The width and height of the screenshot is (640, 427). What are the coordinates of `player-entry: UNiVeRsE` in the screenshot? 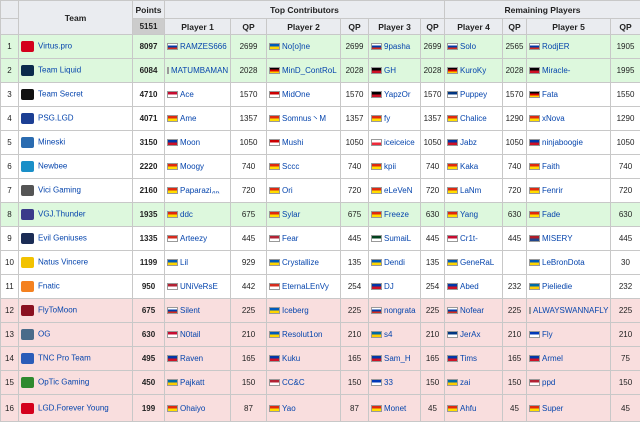 It's located at (197, 286).